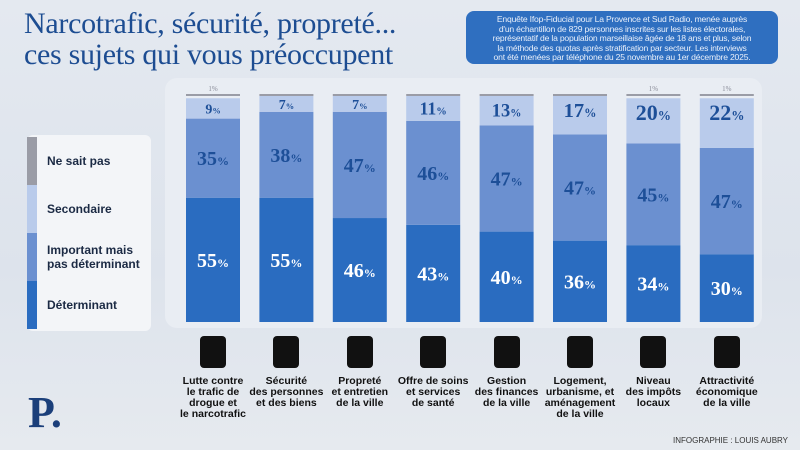 This screenshot has height=450, width=800. I want to click on data-label: 35%, so click(213, 159).